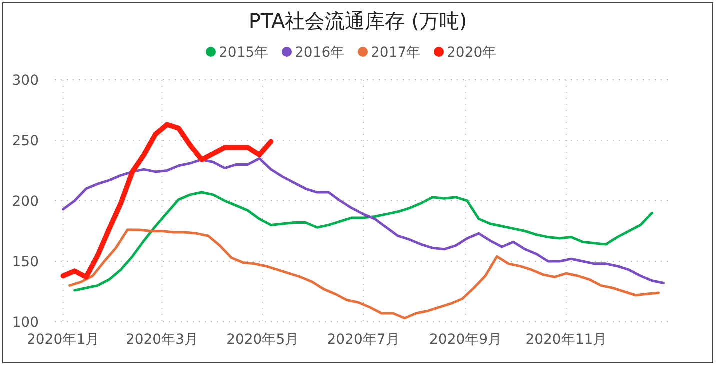 This screenshot has width=716, height=366. Describe the element at coordinates (263, 340) in the screenshot. I see `x-tick-label: 2020年5月` at that location.